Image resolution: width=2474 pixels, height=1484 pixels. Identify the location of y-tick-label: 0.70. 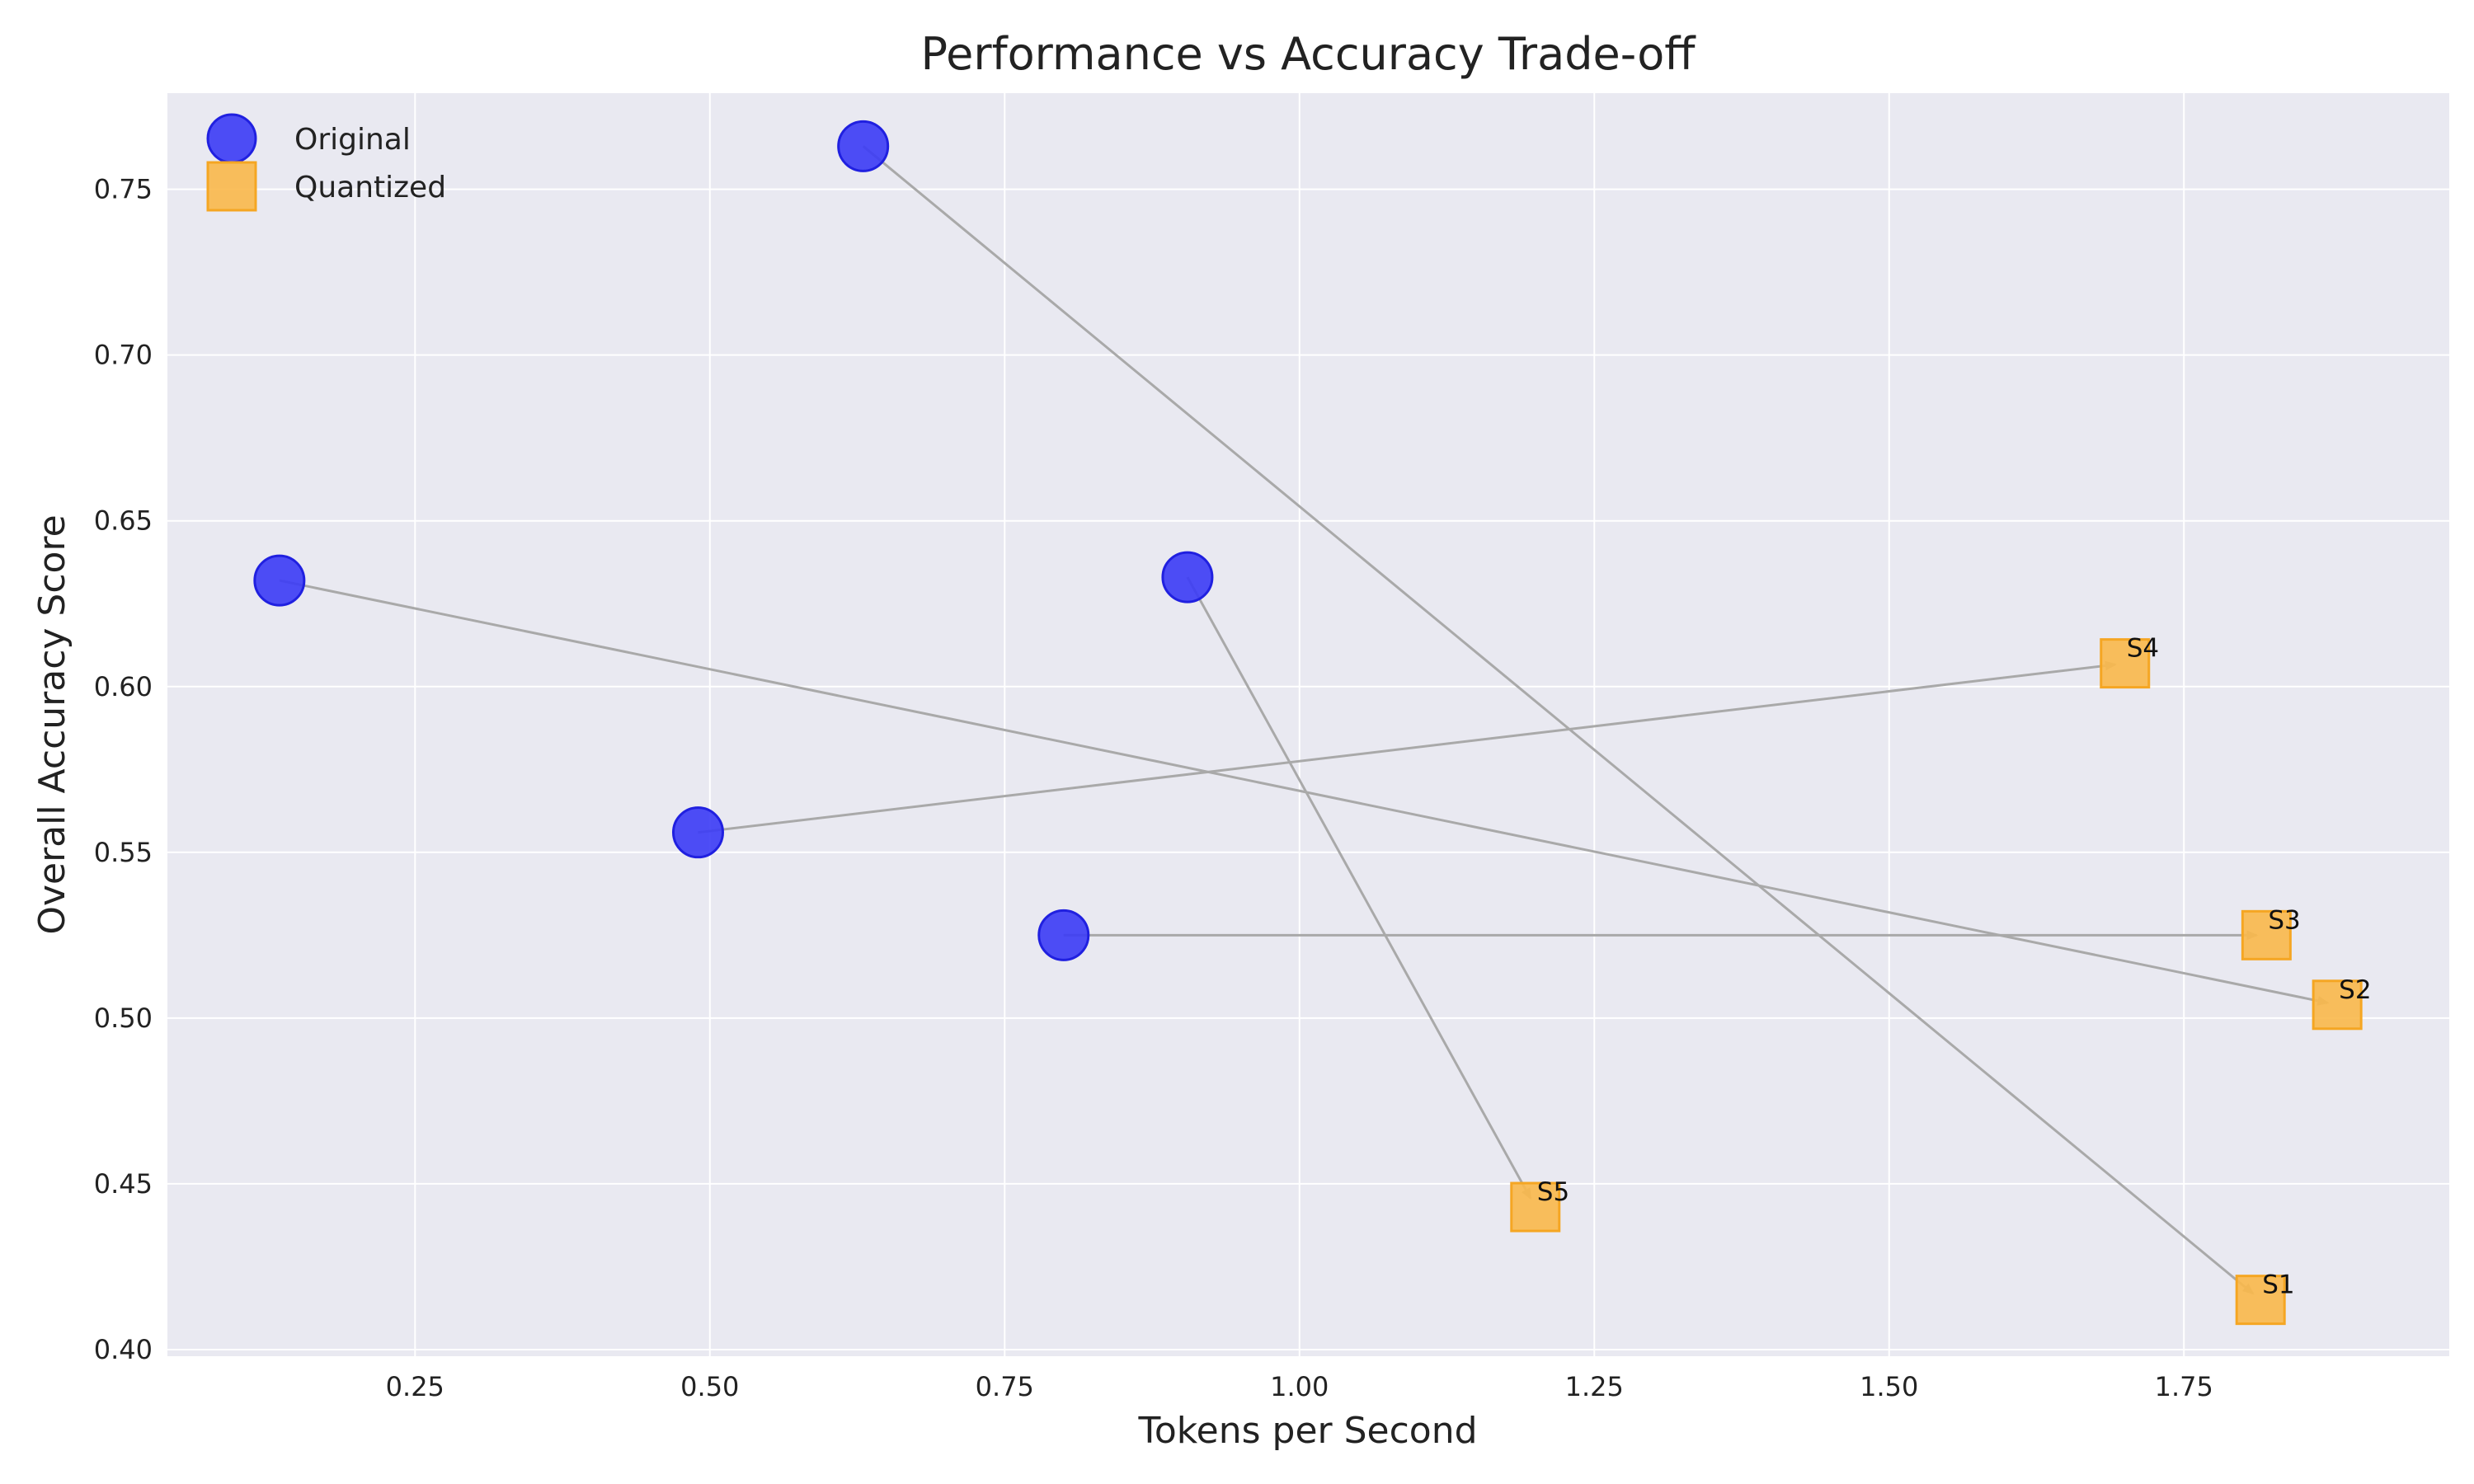
(123, 355).